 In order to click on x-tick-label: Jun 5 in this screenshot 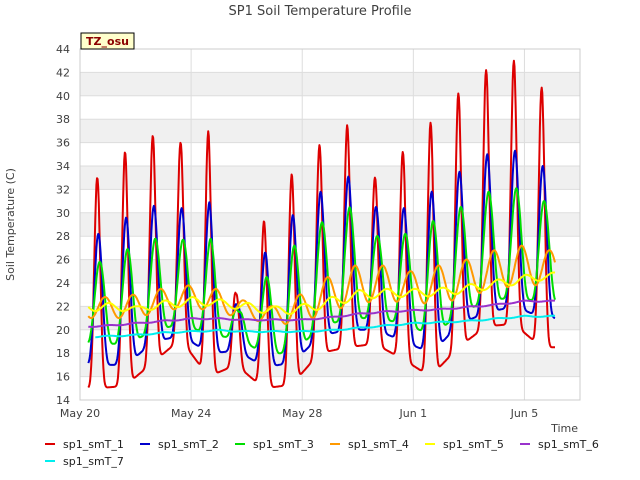, I will do `click(524, 413)`.